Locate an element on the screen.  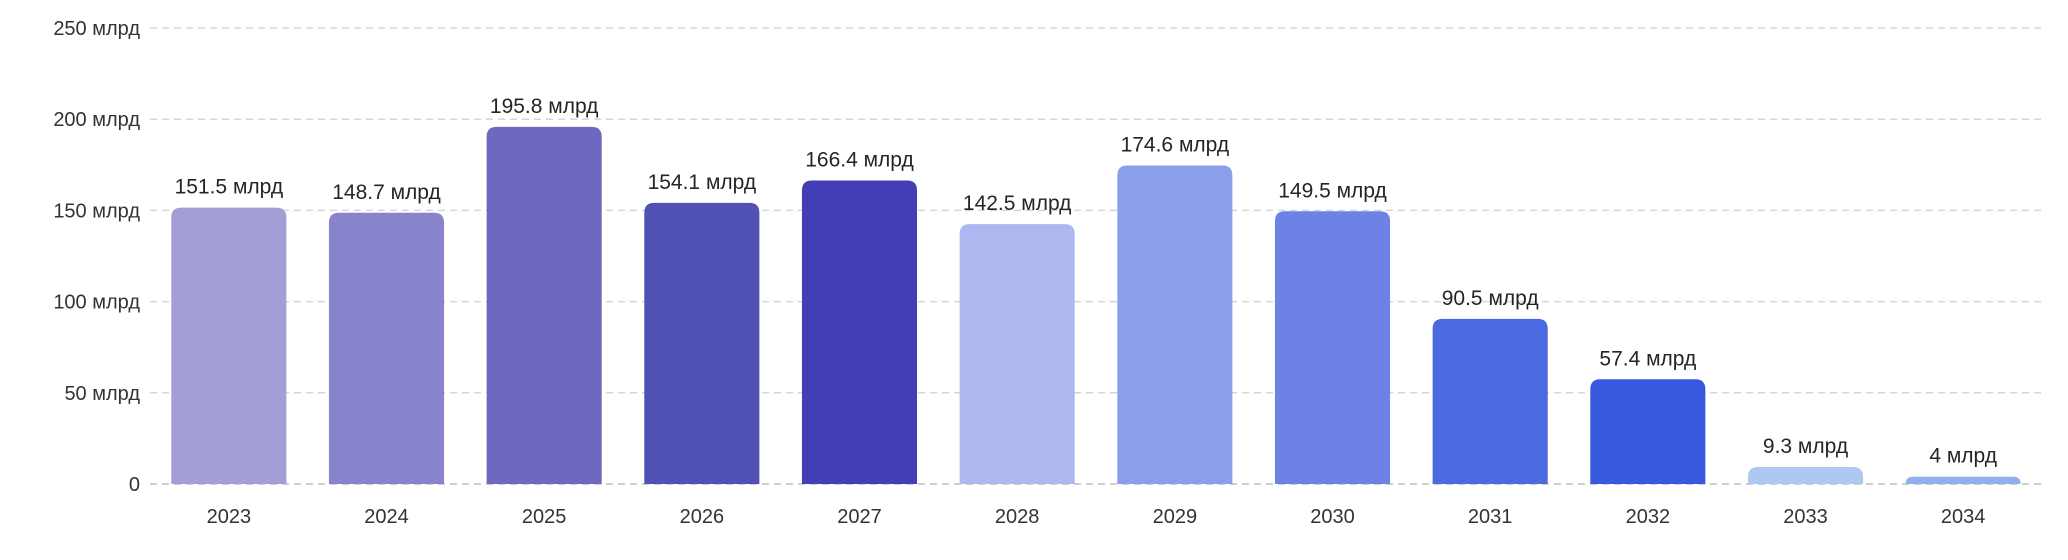
data-label-2027: 166.4 млрд is located at coordinates (859, 159).